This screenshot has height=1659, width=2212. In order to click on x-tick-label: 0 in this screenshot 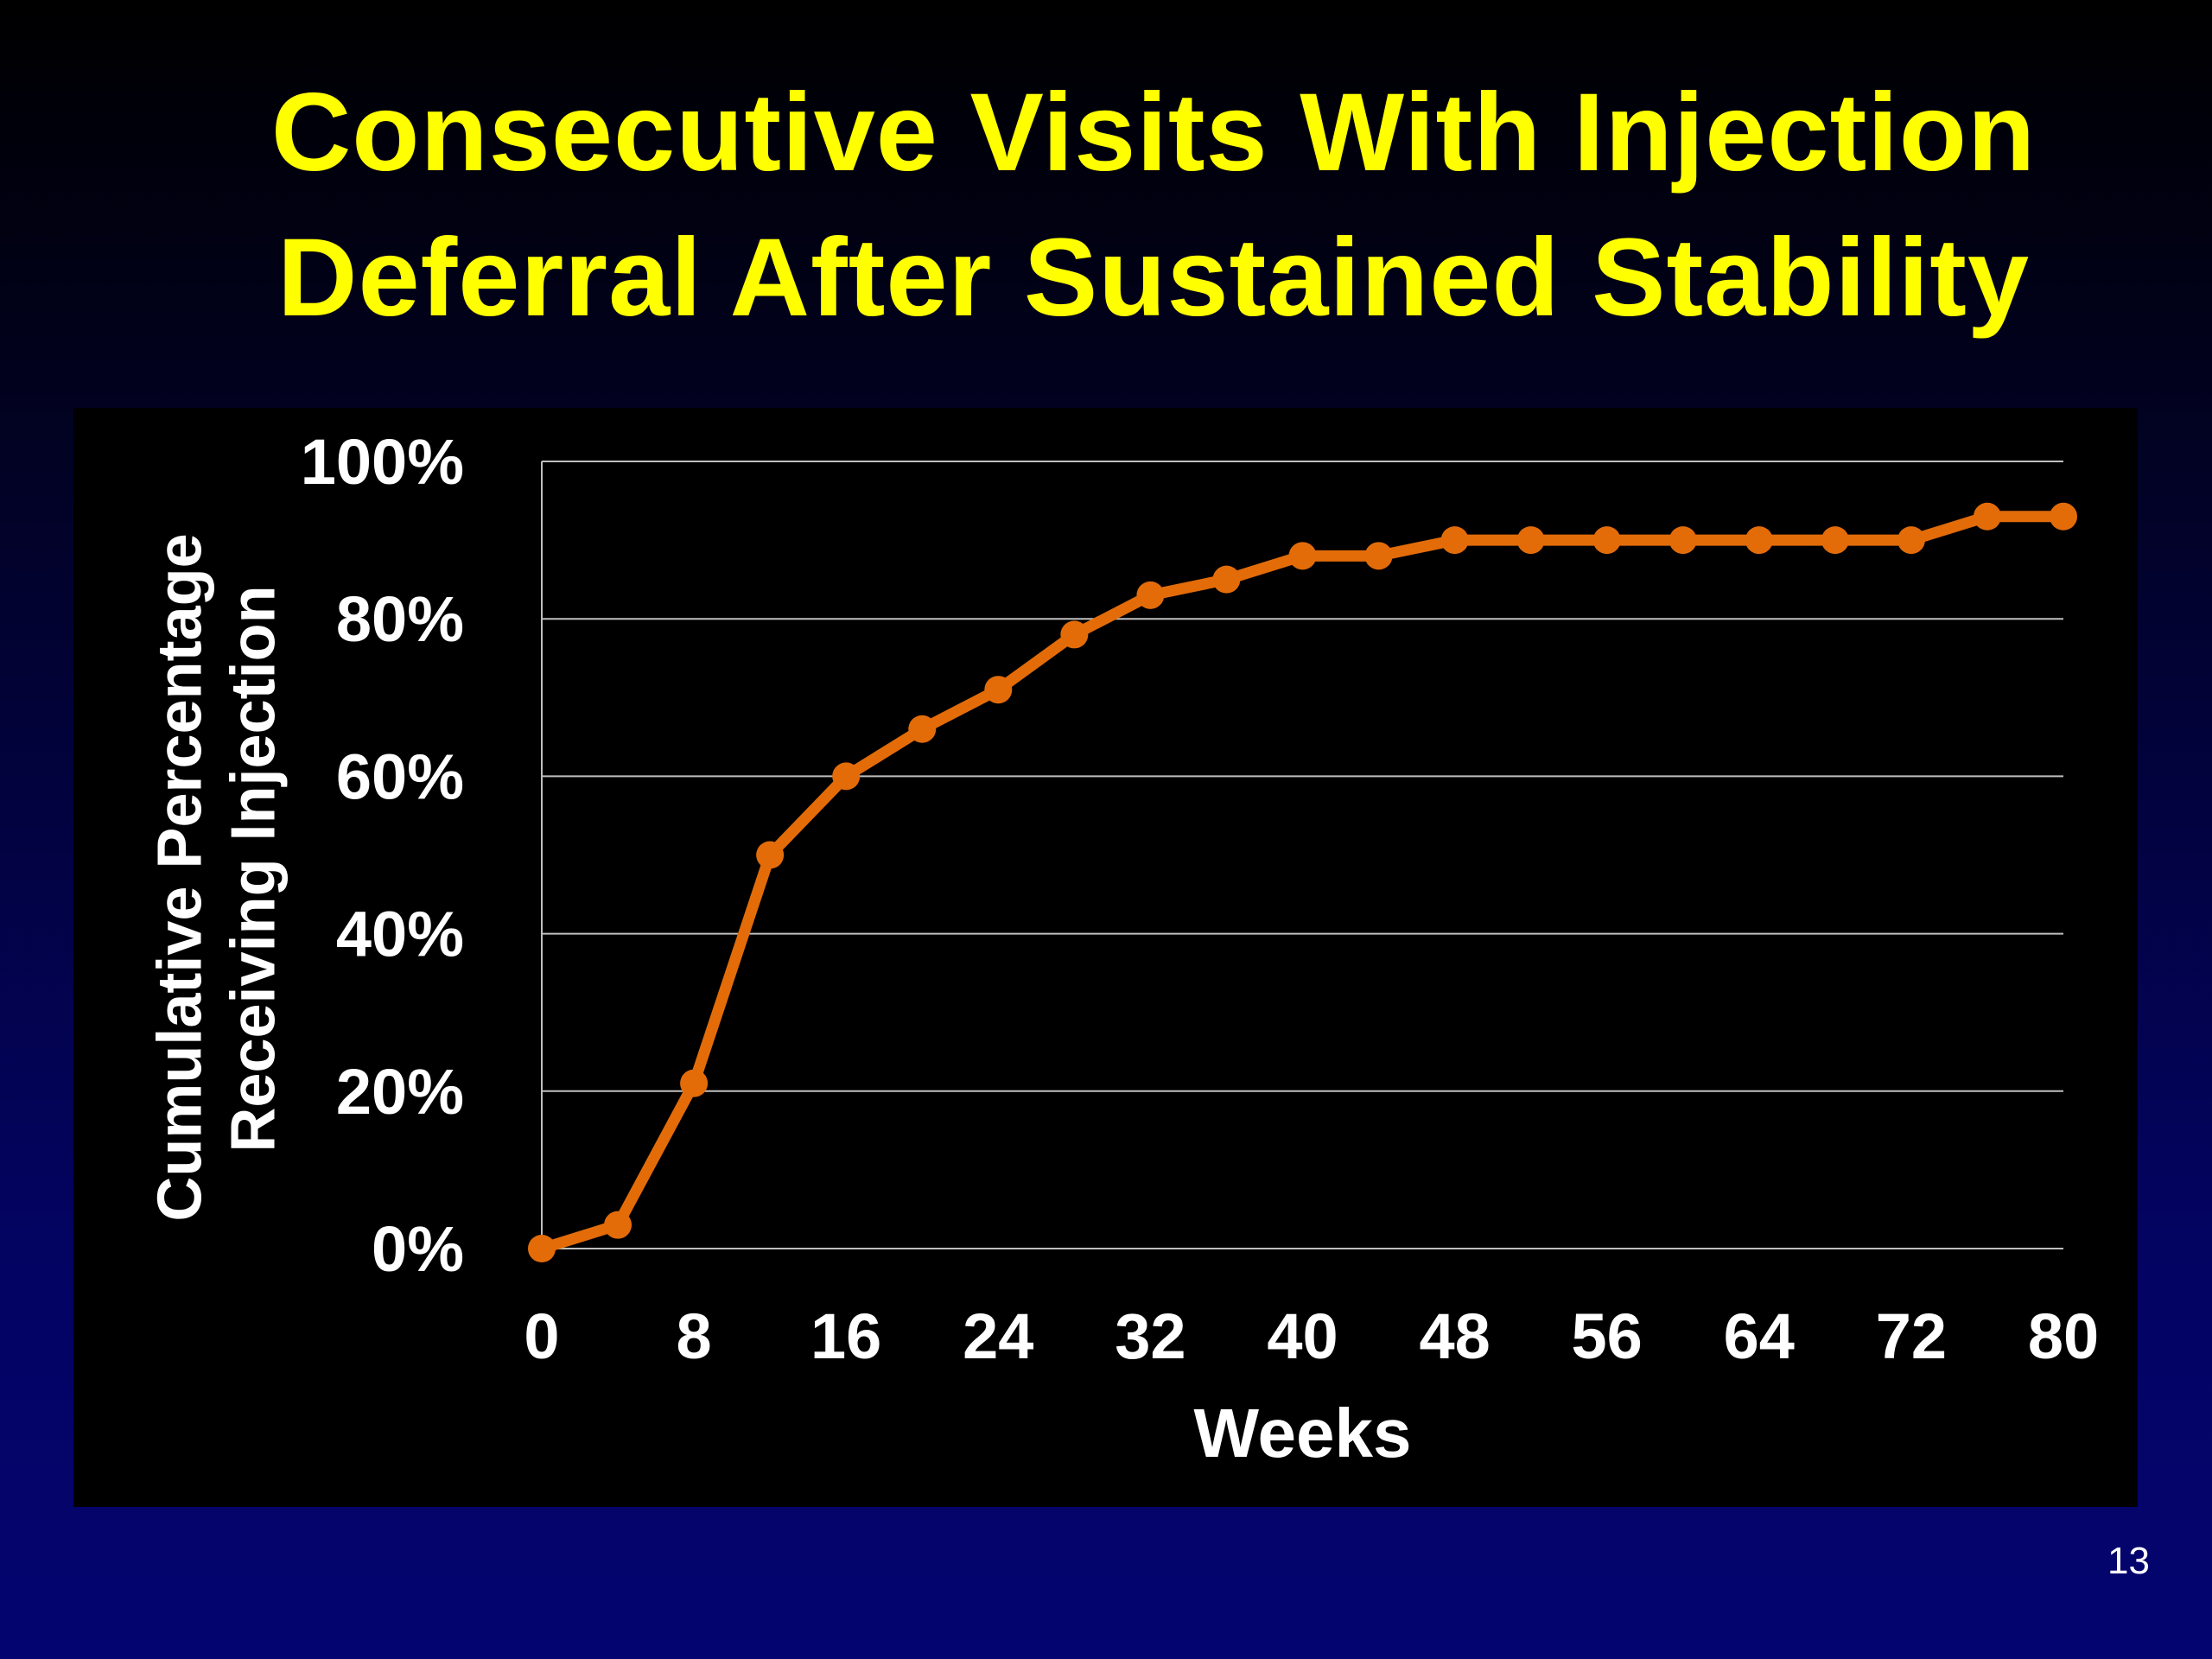, I will do `click(541, 1336)`.